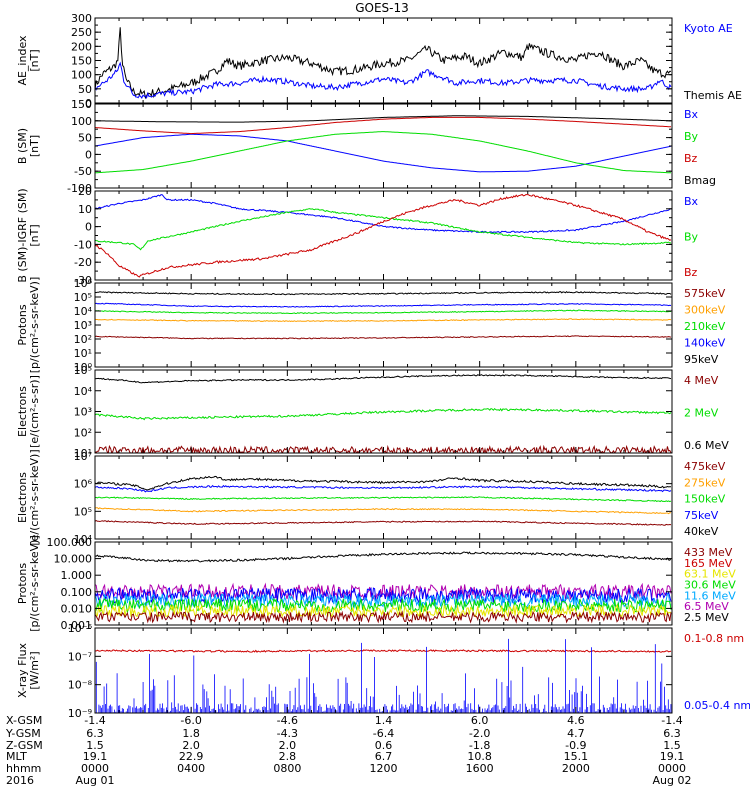 This screenshot has width=750, height=800. I want to click on series-150keV, so click(383, 499).